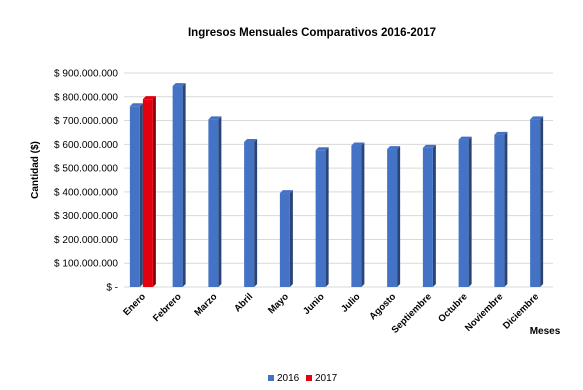 This screenshot has width=583, height=390. What do you see at coordinates (243, 302) in the screenshot?
I see `x-tick-label: Abril` at bounding box center [243, 302].